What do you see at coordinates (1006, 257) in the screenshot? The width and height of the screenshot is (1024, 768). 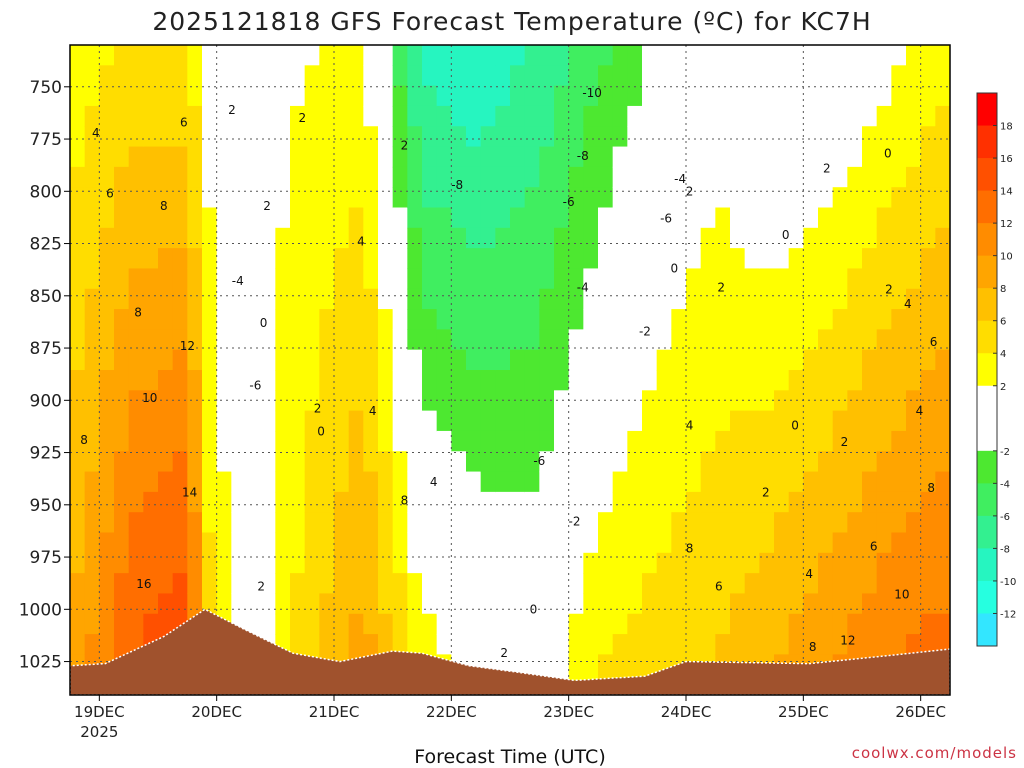 I see `colorbar-tick-label: 10` at bounding box center [1006, 257].